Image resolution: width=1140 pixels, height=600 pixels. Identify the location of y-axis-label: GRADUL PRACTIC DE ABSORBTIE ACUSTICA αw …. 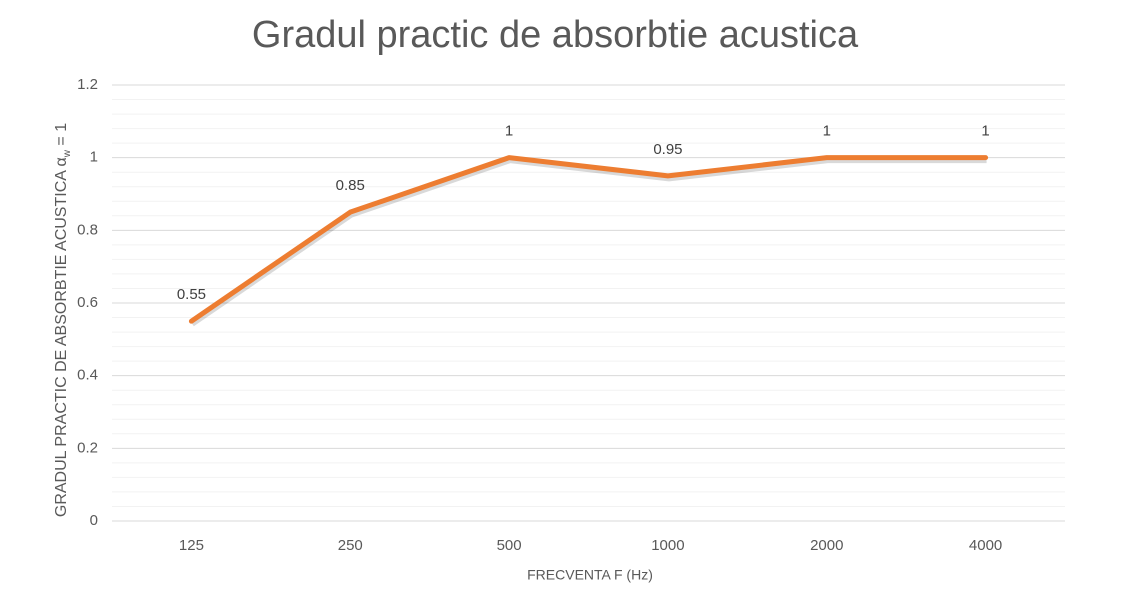
(62, 320).